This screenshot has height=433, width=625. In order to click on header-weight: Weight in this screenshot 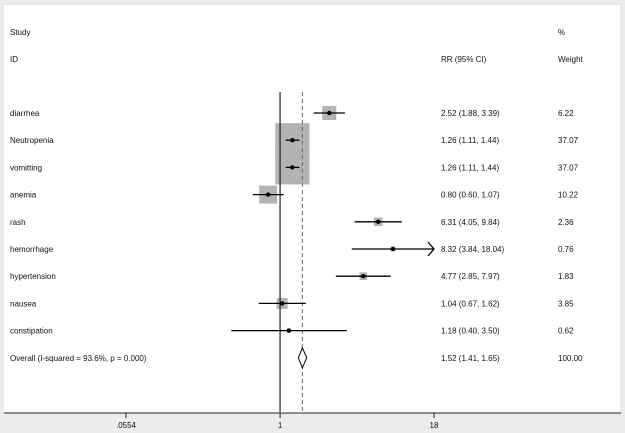, I will do `click(571, 59)`.